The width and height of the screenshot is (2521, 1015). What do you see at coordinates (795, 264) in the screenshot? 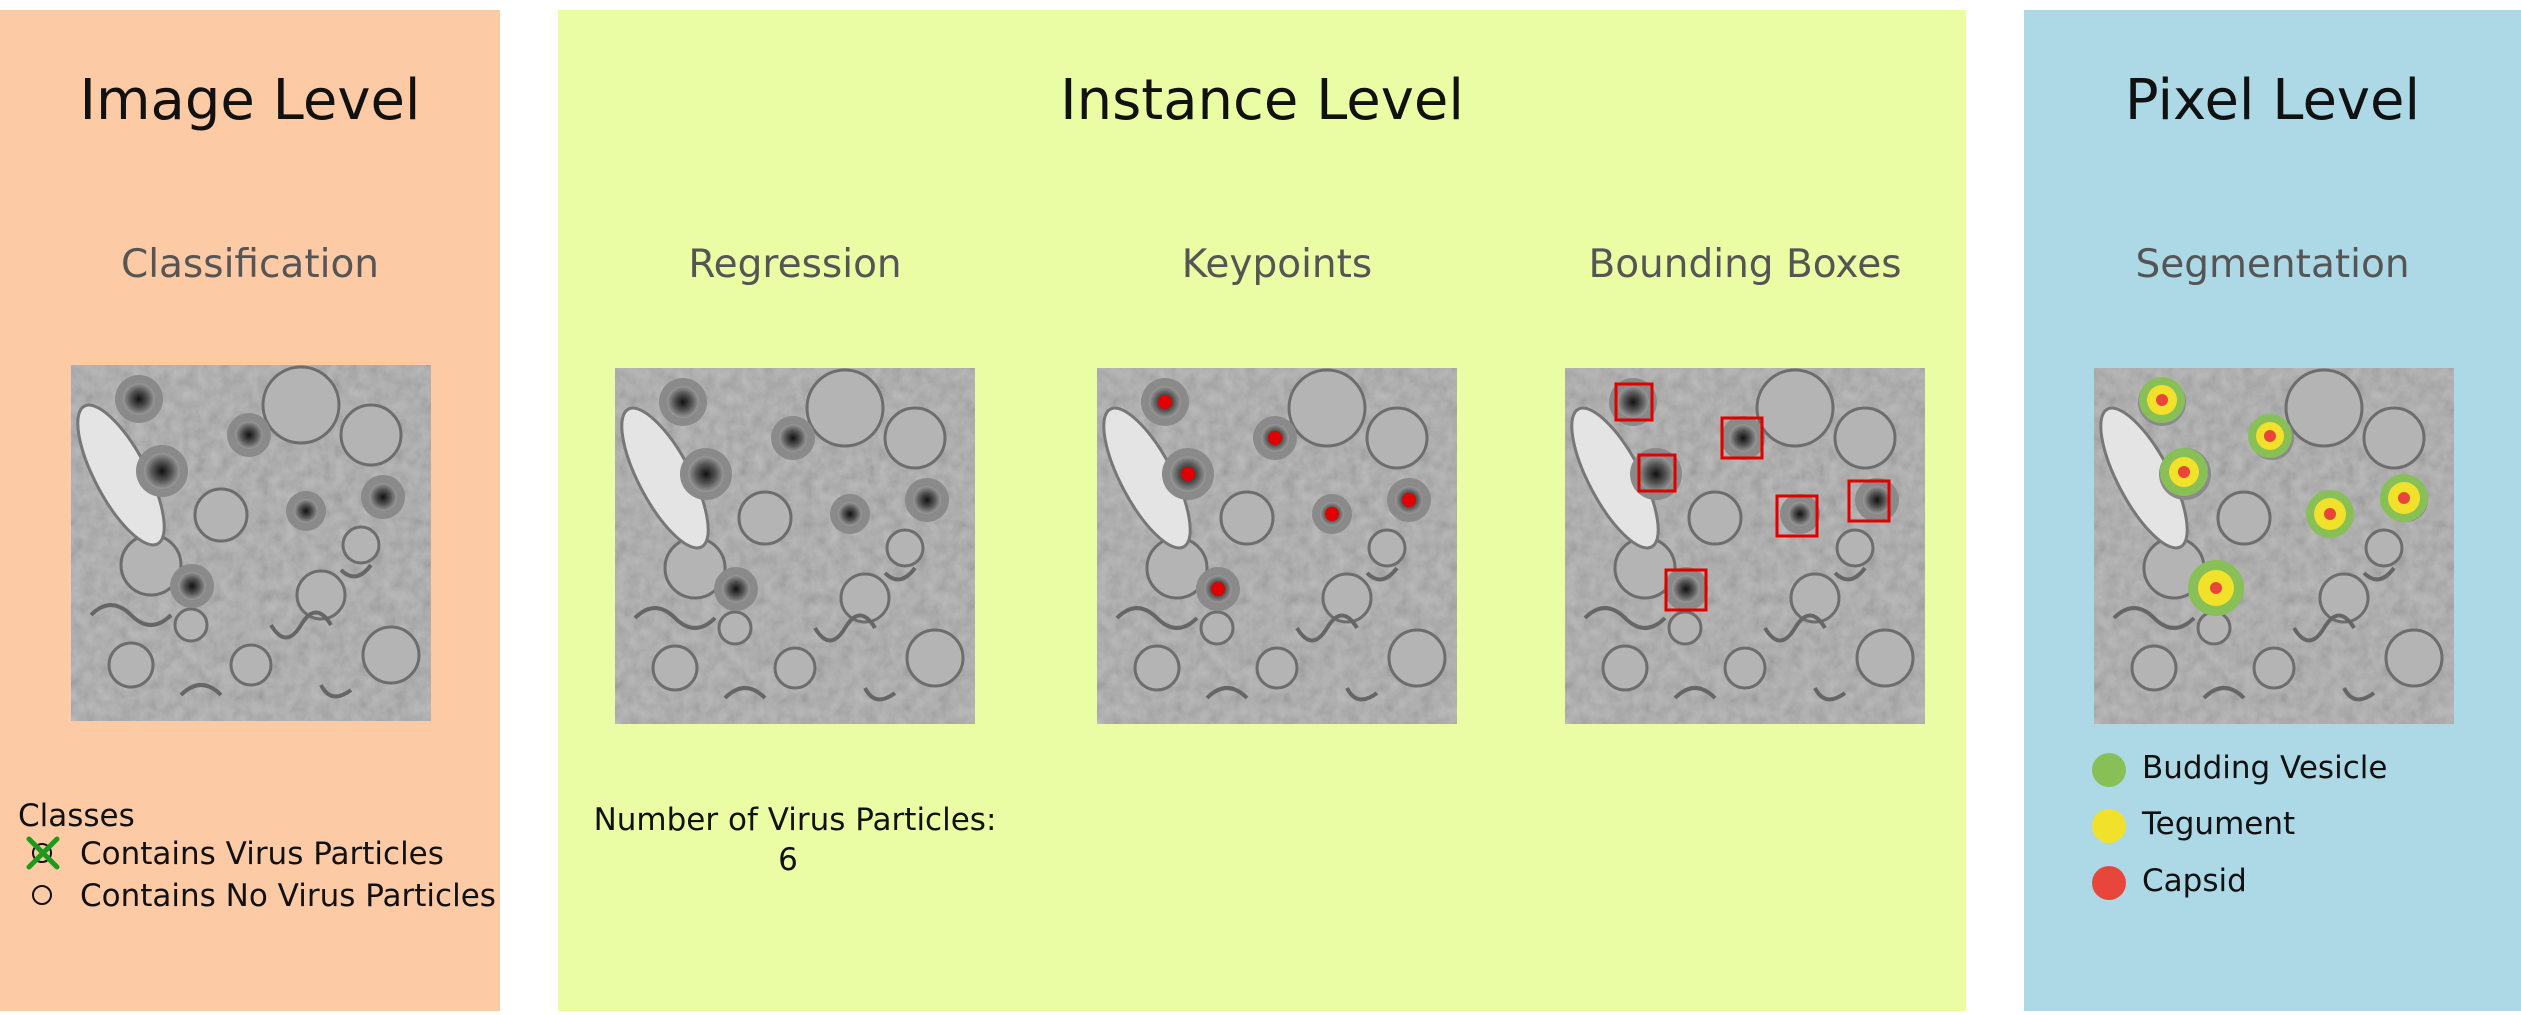
I see `regression-subtitle: Regression` at bounding box center [795, 264].